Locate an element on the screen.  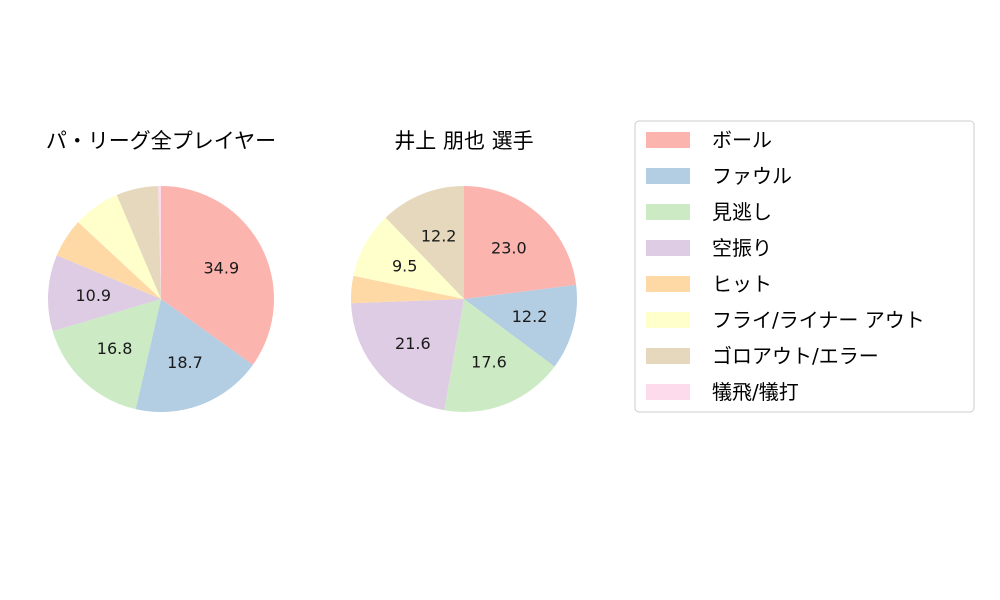
pie-chart-player: 井上 朋也 選手 23.012.217.621.69.512.2 is located at coordinates (463, 271).